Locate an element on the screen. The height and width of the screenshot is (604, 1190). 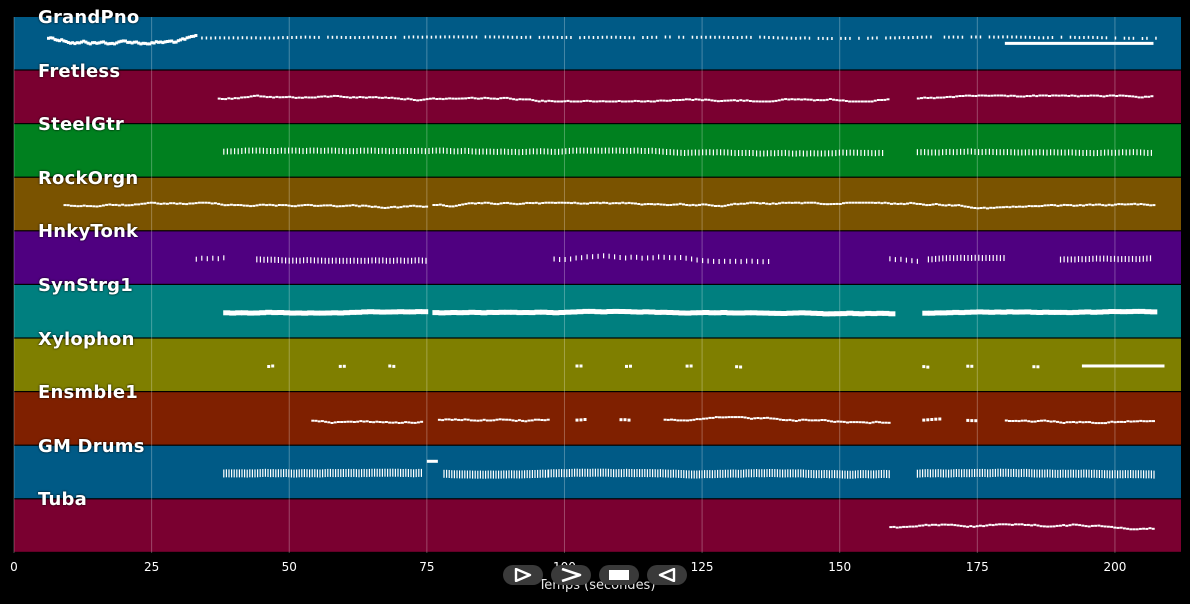
track-name: HnkyTonk is located at coordinates (88, 232).